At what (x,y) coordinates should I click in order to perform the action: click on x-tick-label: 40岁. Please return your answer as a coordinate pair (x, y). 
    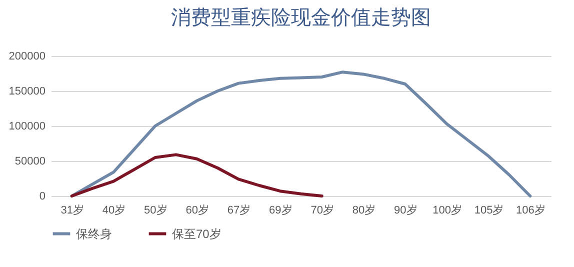
    Looking at the image, I should click on (114, 210).